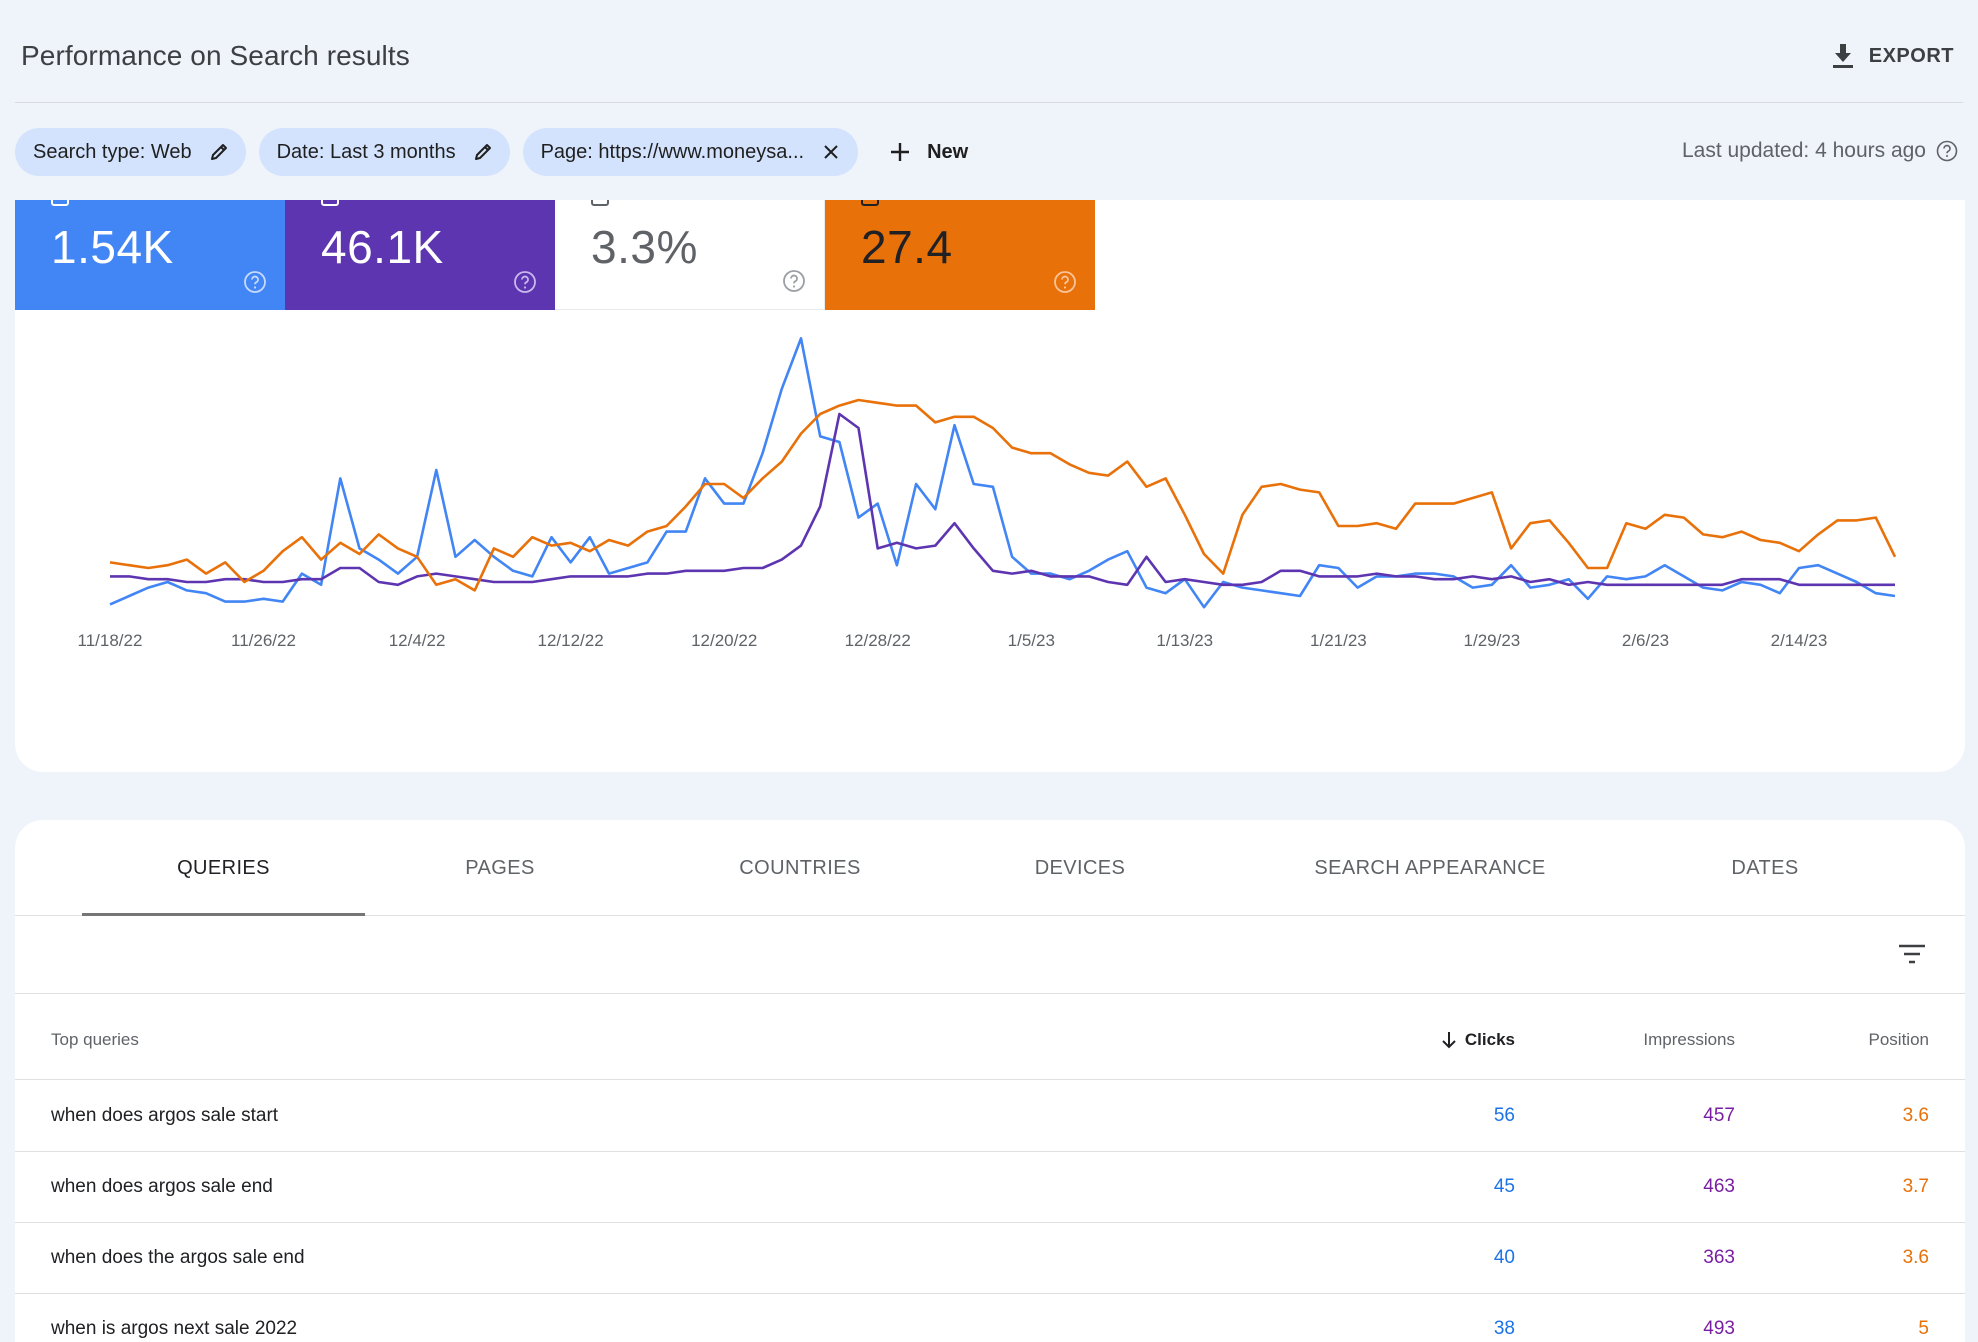 This screenshot has width=1978, height=1342. I want to click on header-divider, so click(989, 102).